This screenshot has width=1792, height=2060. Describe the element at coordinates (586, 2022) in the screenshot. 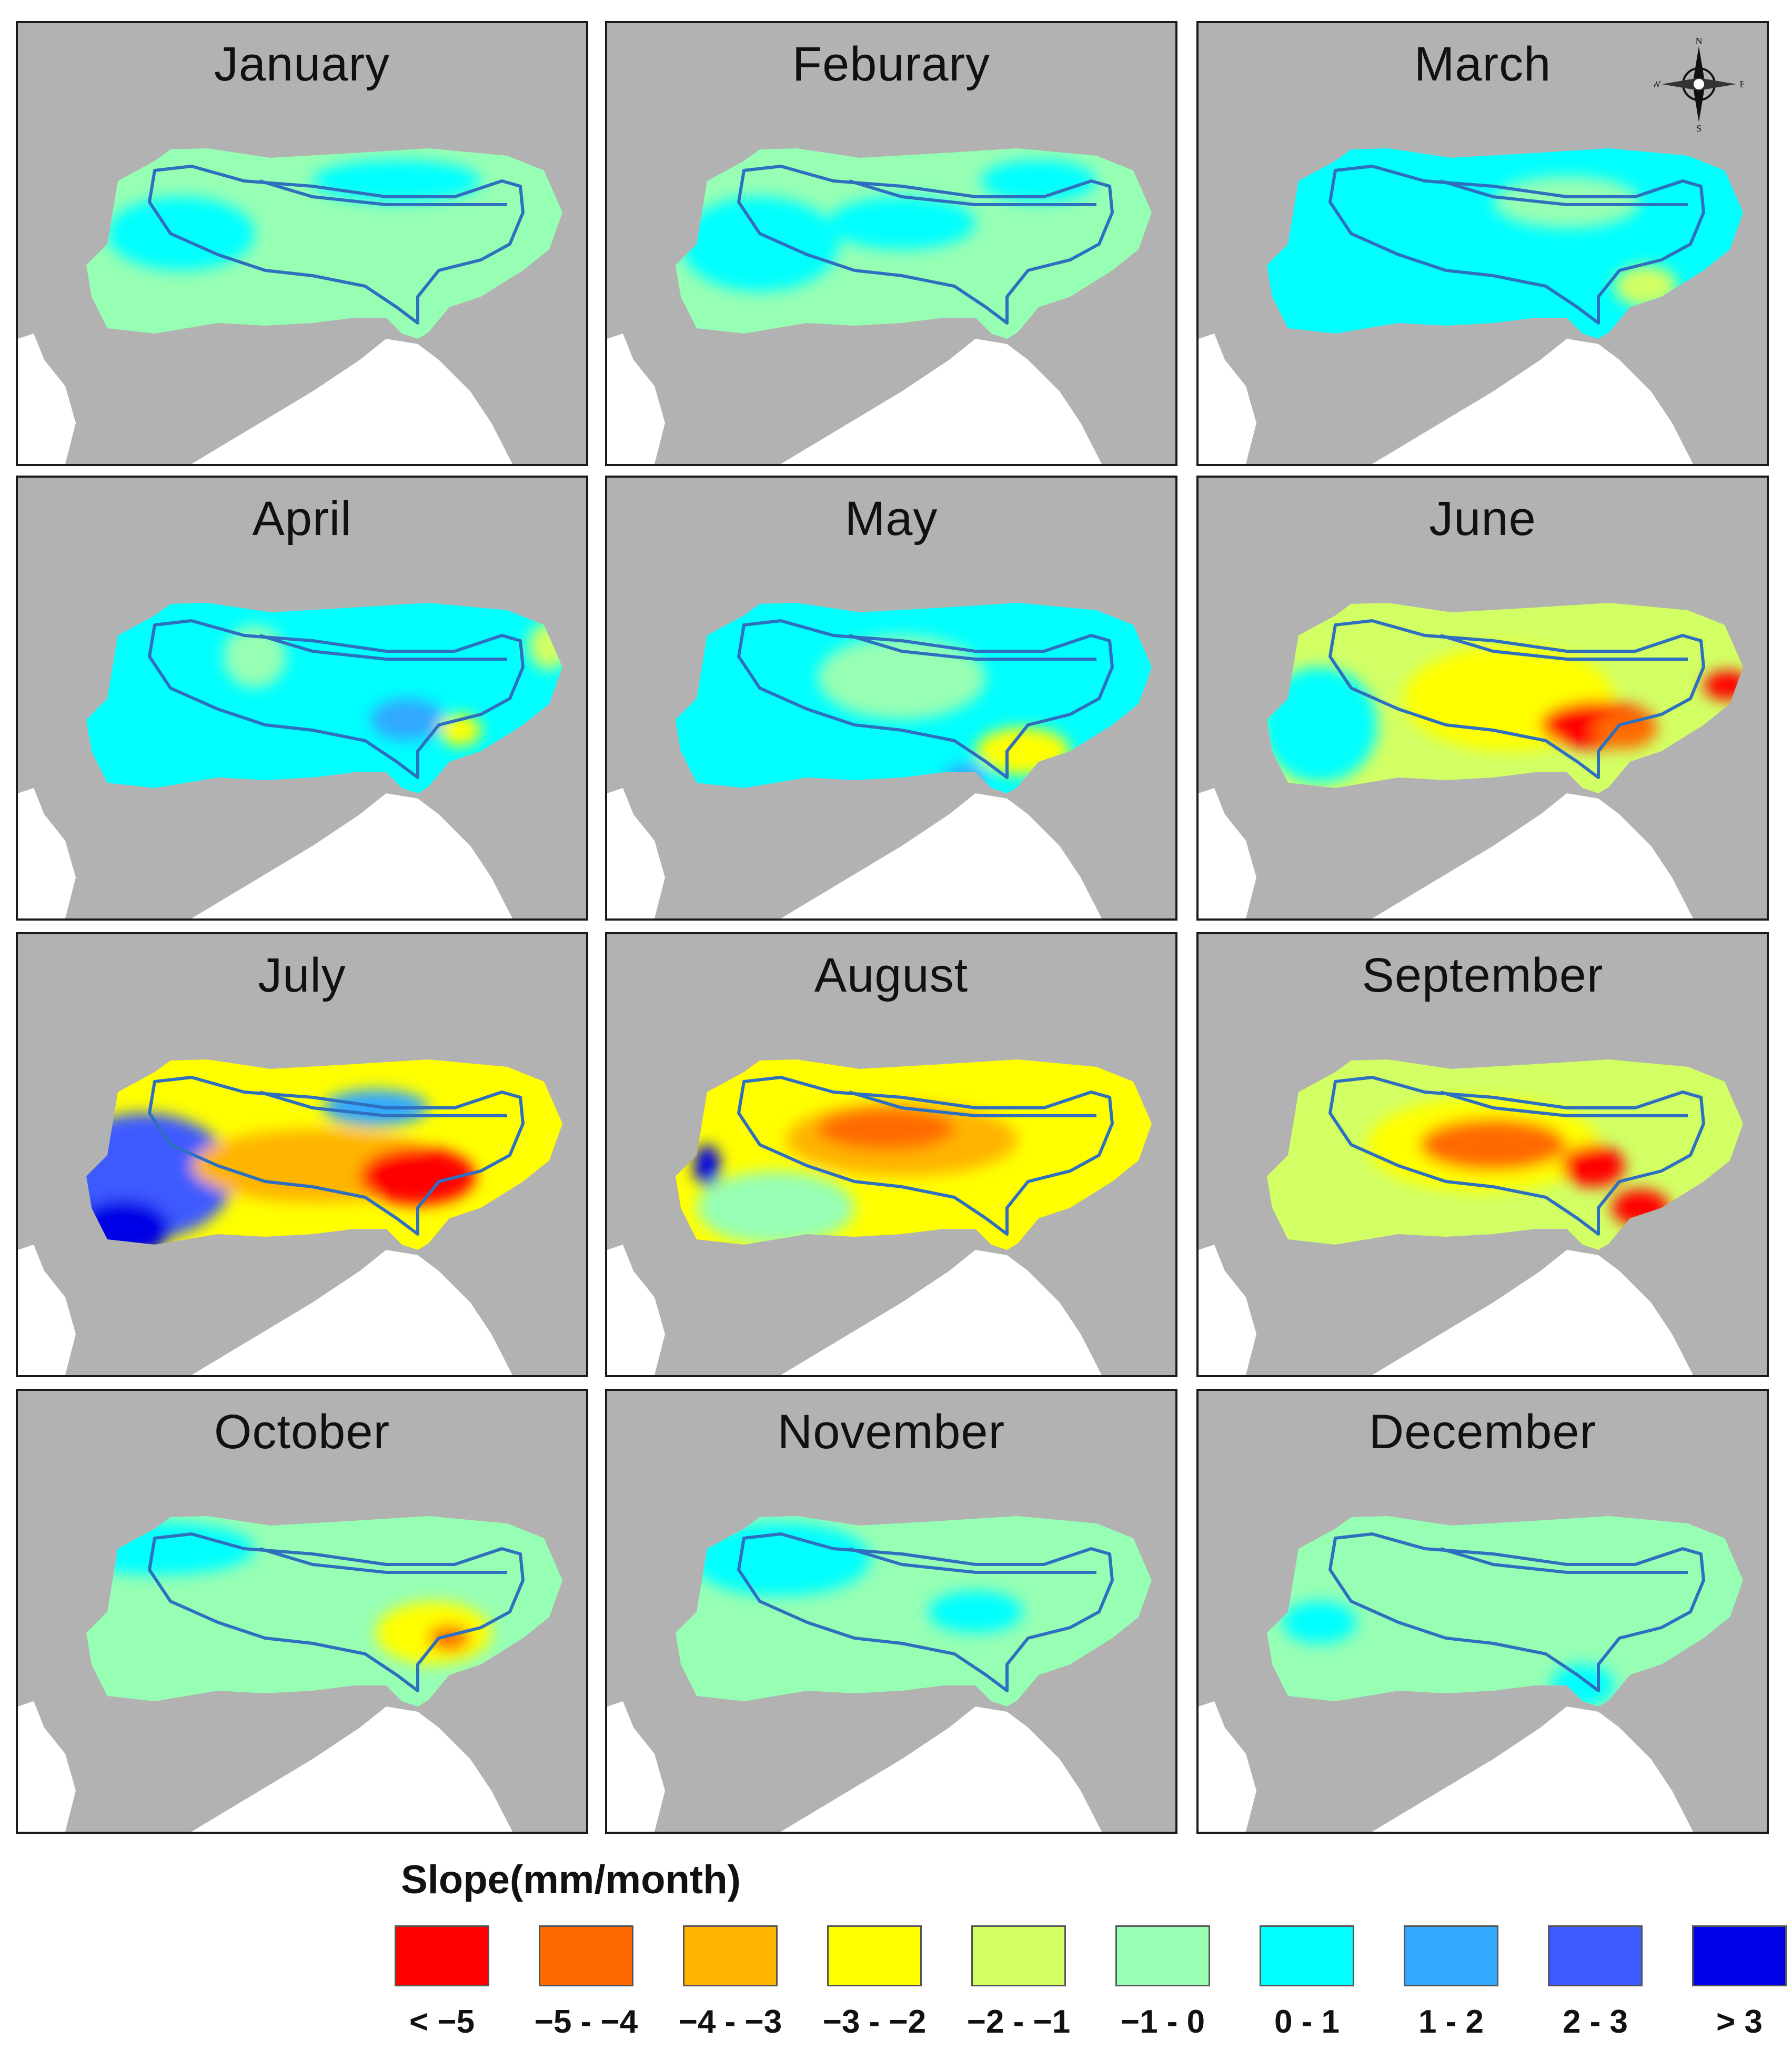

I see `legend-label: −5 - −4` at that location.